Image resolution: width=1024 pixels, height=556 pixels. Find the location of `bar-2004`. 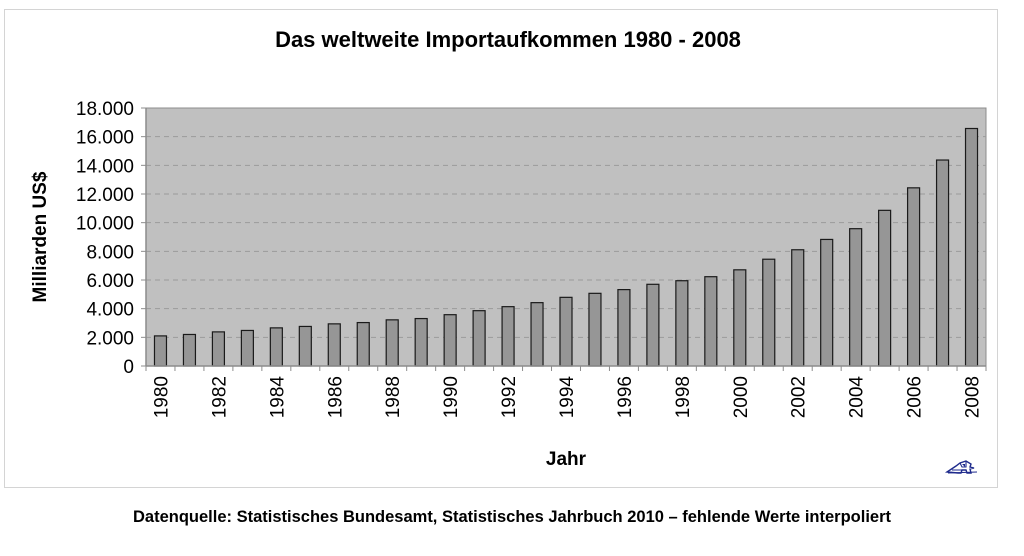

bar-2004 is located at coordinates (856, 297).